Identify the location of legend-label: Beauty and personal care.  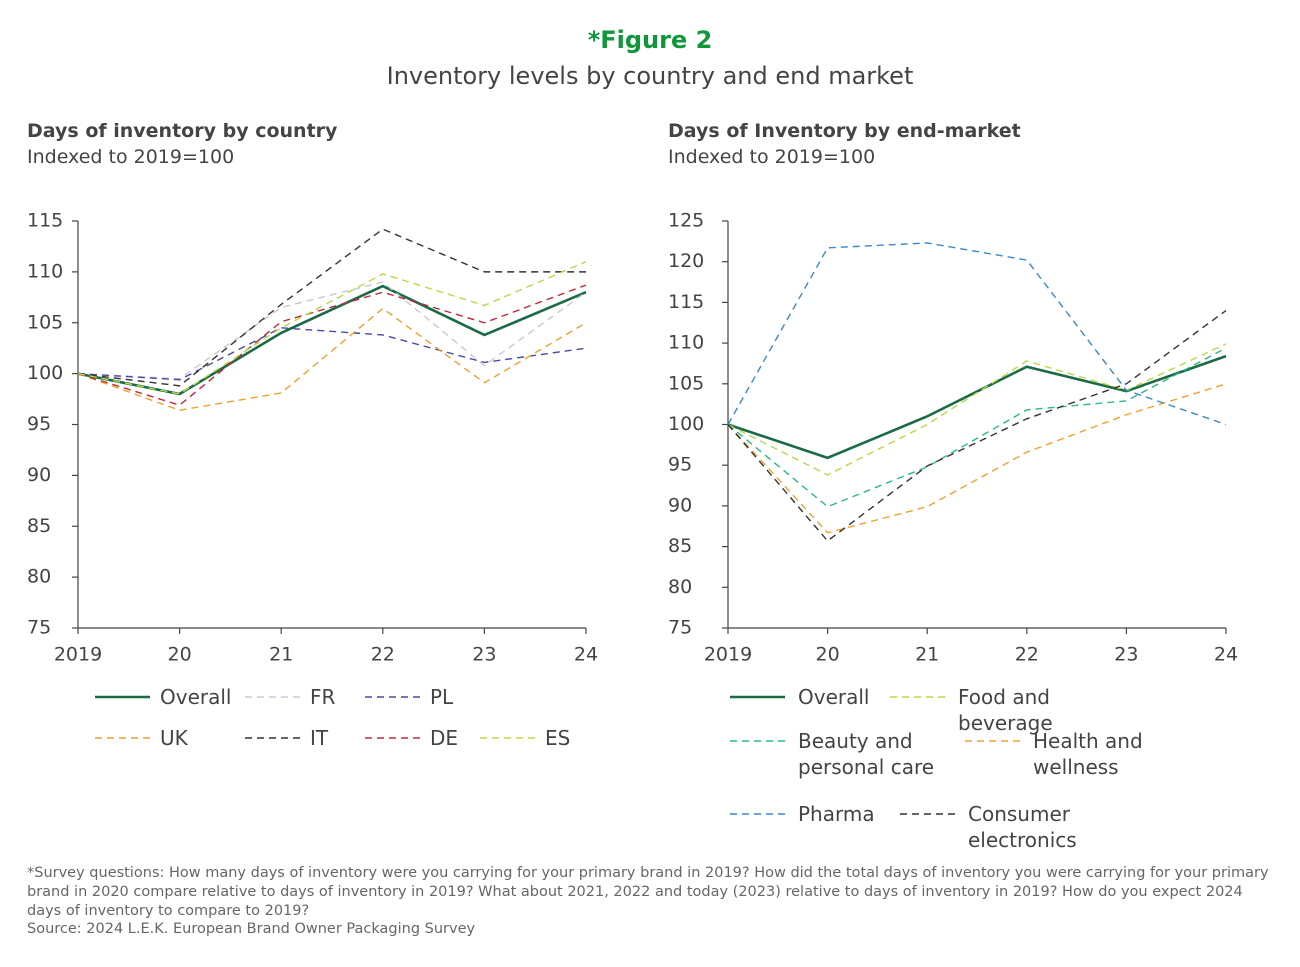
(866, 754).